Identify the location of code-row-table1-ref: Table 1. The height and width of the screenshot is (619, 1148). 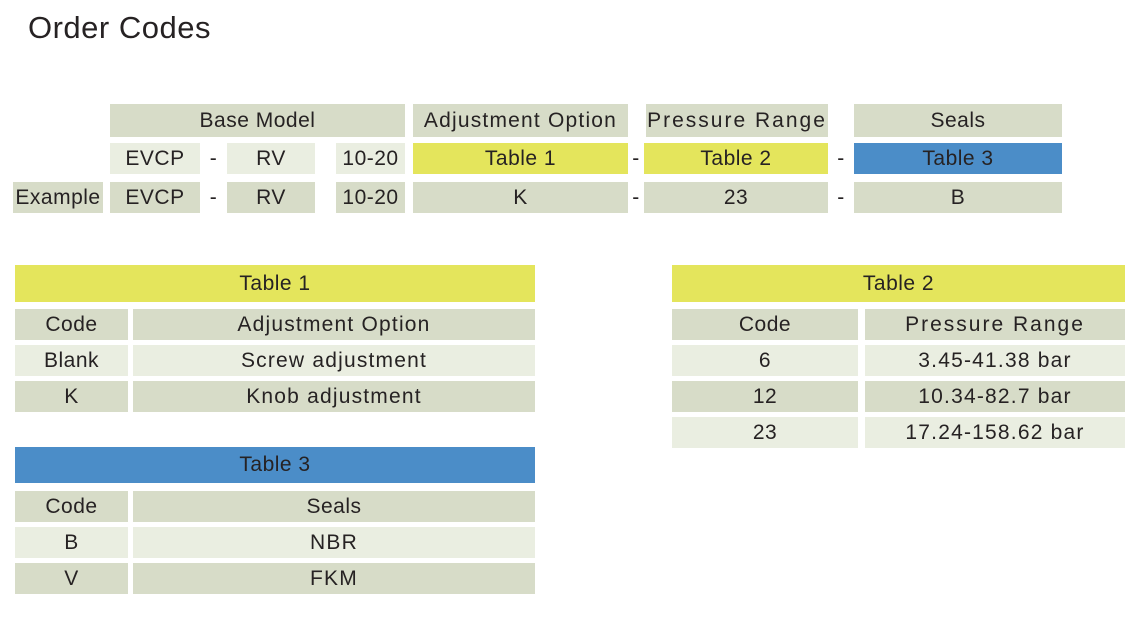
(520, 158).